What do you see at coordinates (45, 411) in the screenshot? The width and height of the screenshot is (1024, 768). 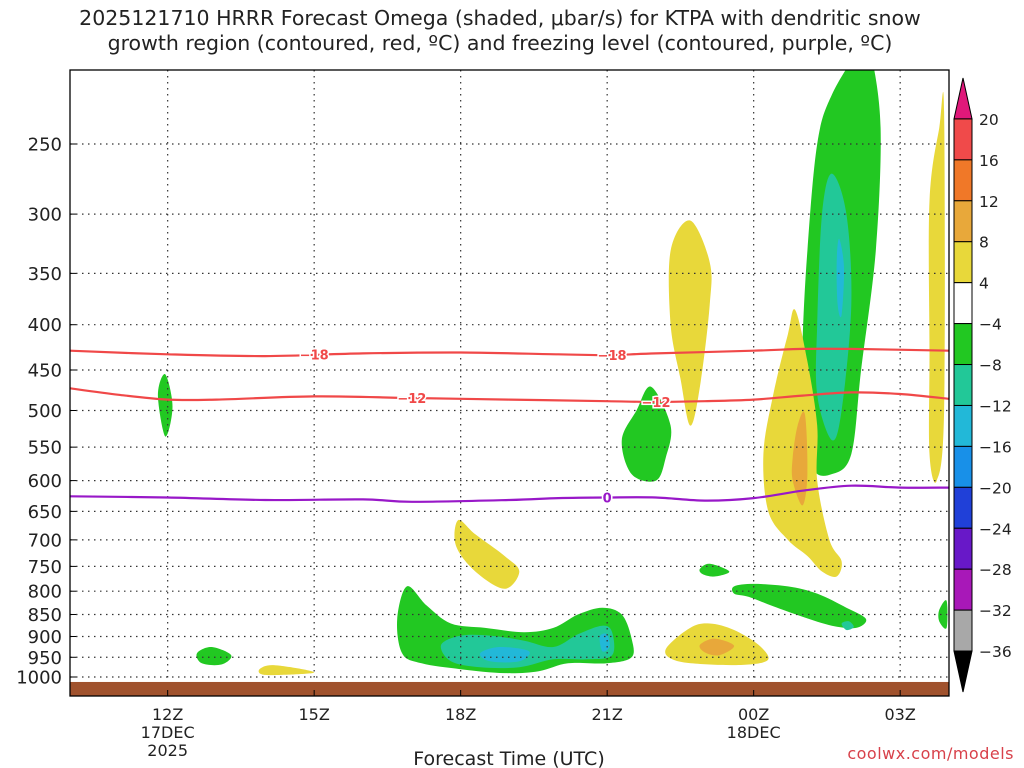 I see `y-tick-label: 500` at bounding box center [45, 411].